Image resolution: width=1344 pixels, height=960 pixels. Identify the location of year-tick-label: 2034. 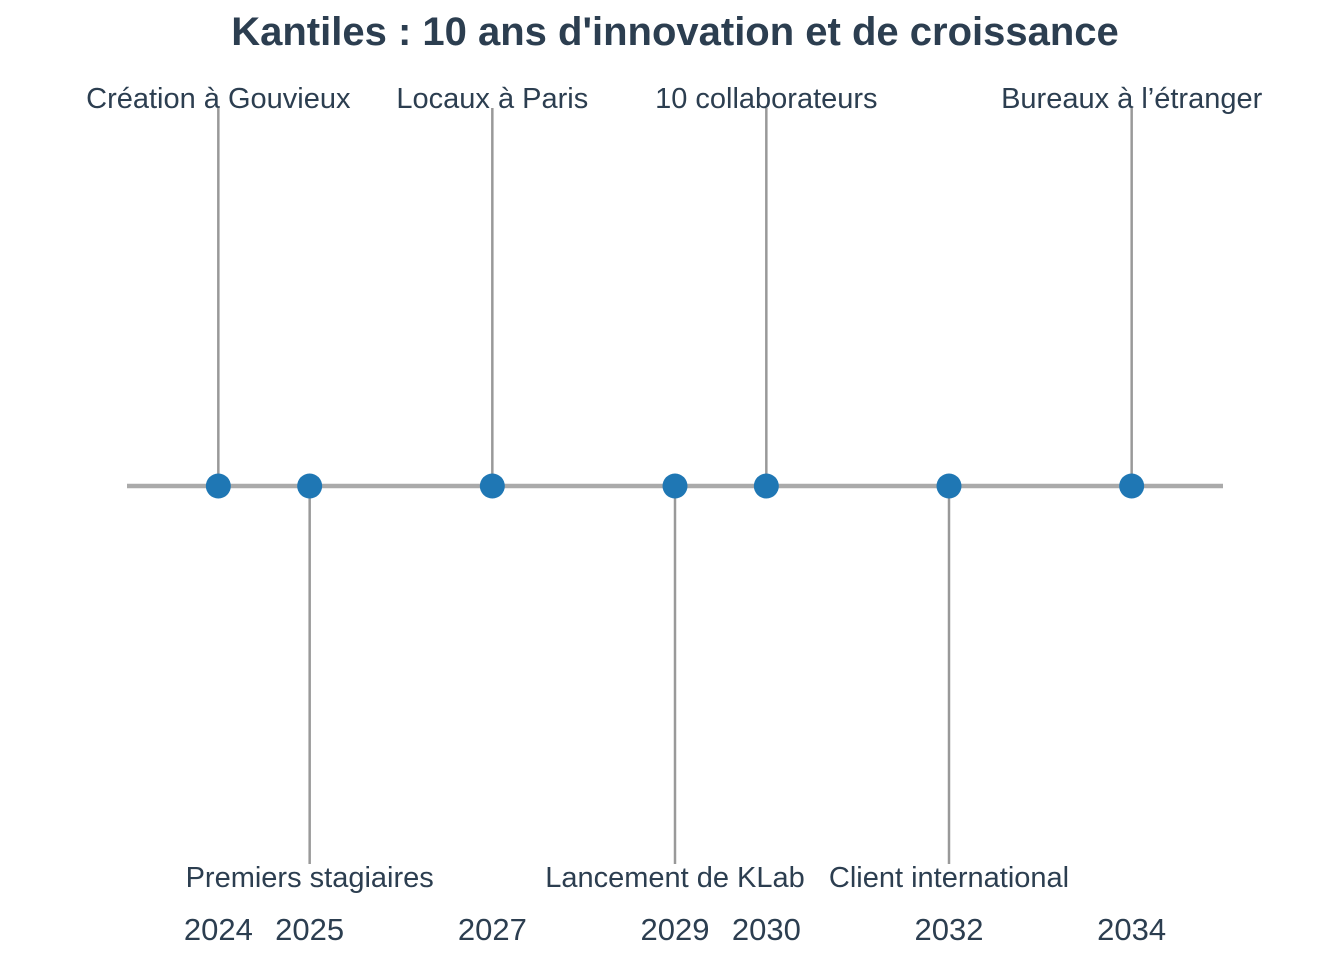
(1131, 929).